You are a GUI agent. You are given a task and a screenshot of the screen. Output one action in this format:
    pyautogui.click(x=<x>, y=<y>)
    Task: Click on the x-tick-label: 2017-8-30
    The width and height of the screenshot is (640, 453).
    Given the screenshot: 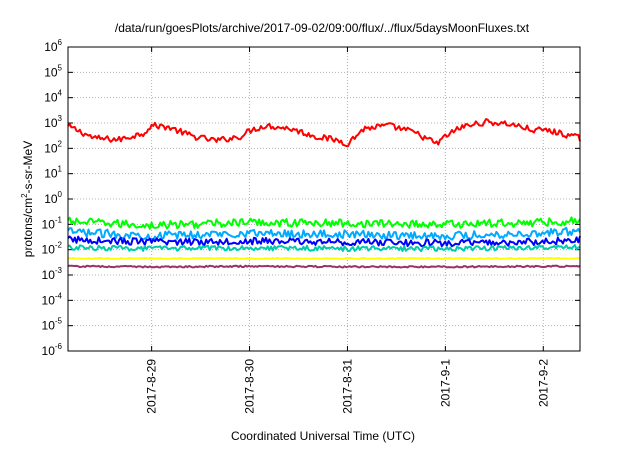 What is the action you would take?
    pyautogui.click(x=250, y=386)
    